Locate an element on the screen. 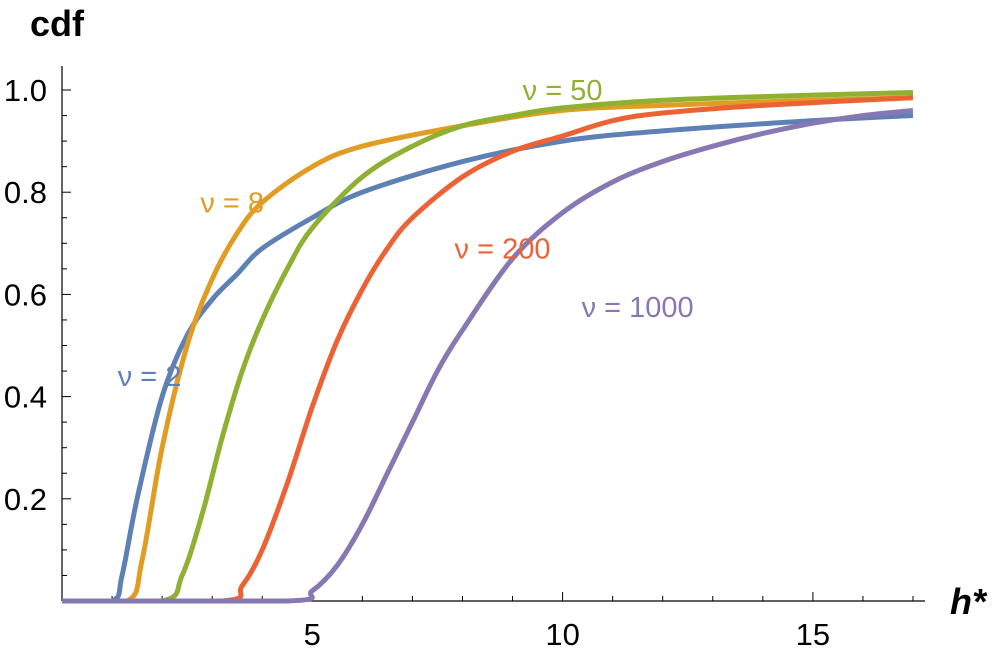  curve-label-1: ν = 8 is located at coordinates (232, 203).